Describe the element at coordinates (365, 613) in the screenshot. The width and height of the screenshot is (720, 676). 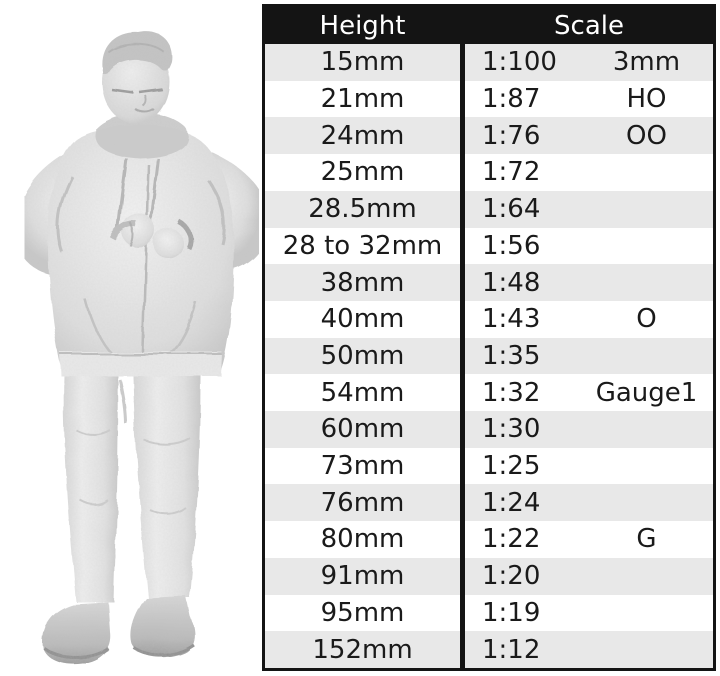
I see `height-cell: 95mm` at that location.